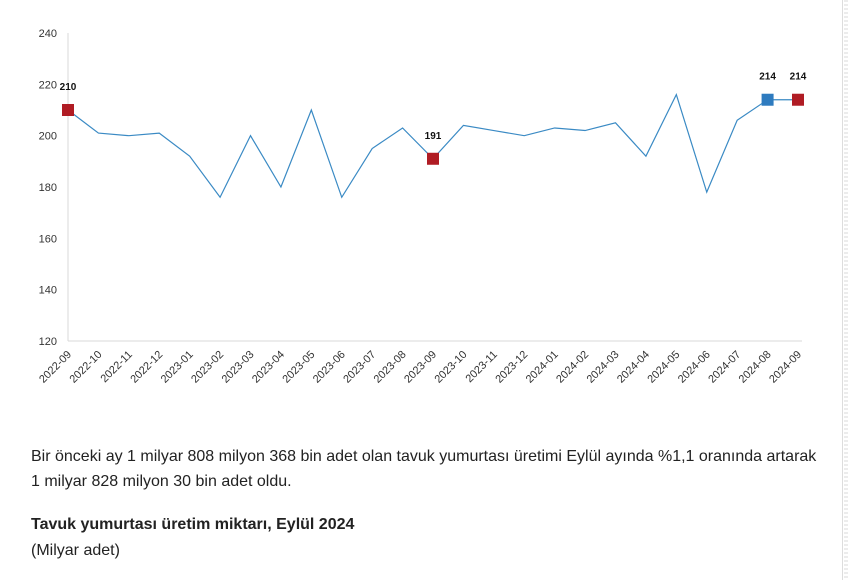 This screenshot has width=848, height=580. I want to click on x-tick-label: 2024-07, so click(724, 367).